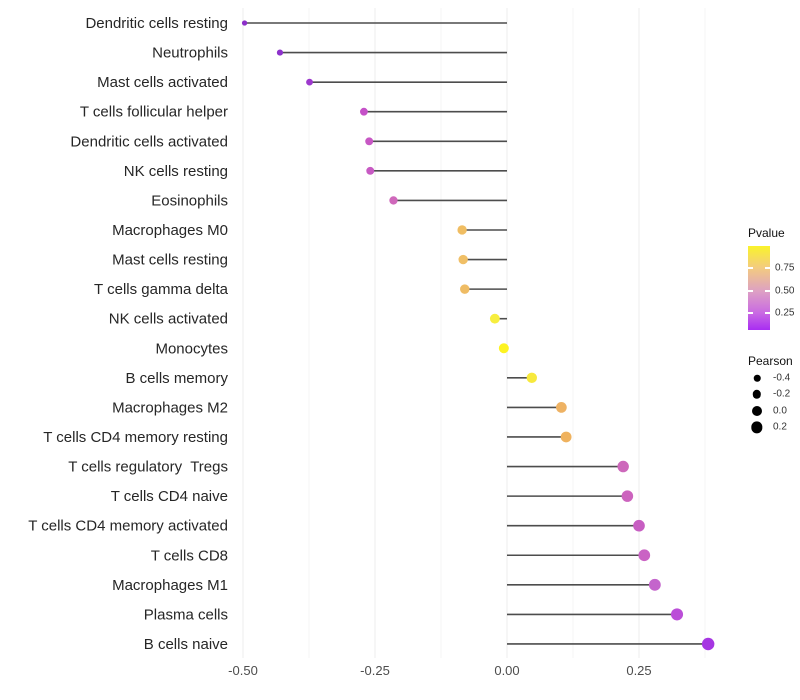 This screenshot has height=700, width=800. I want to click on x-axis-tick-label: 0.00, so click(506, 670).